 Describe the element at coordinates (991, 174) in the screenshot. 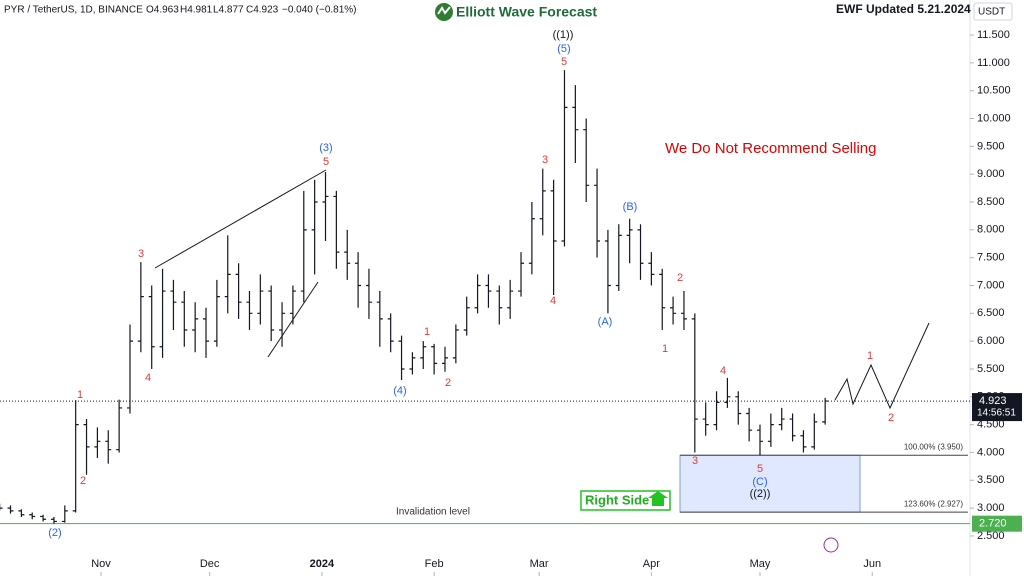

I see `y-tick-label: 9.000` at that location.